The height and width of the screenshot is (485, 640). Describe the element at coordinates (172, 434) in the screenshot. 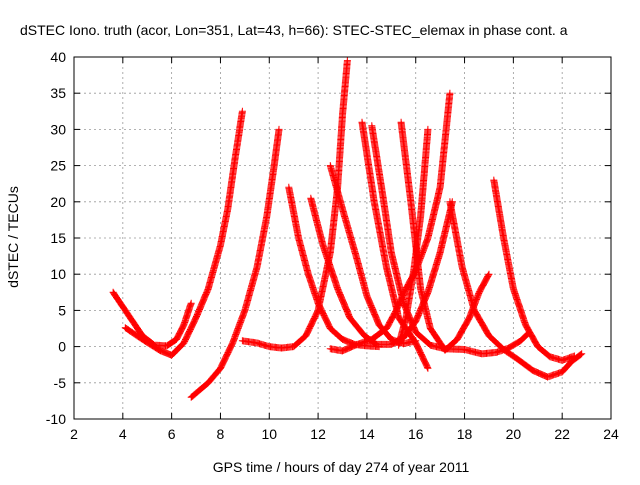

I see `x-tick-label: 6` at that location.